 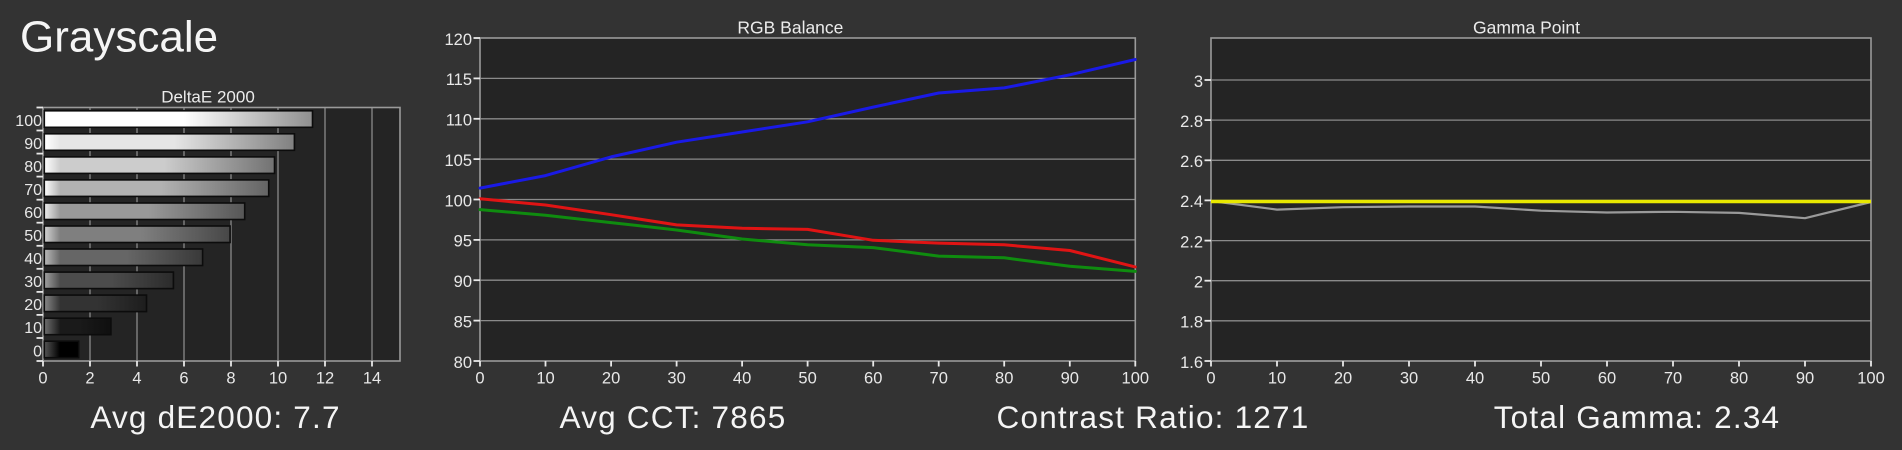 I want to click on svg-text: Gamma Point, so click(x=1526, y=28).